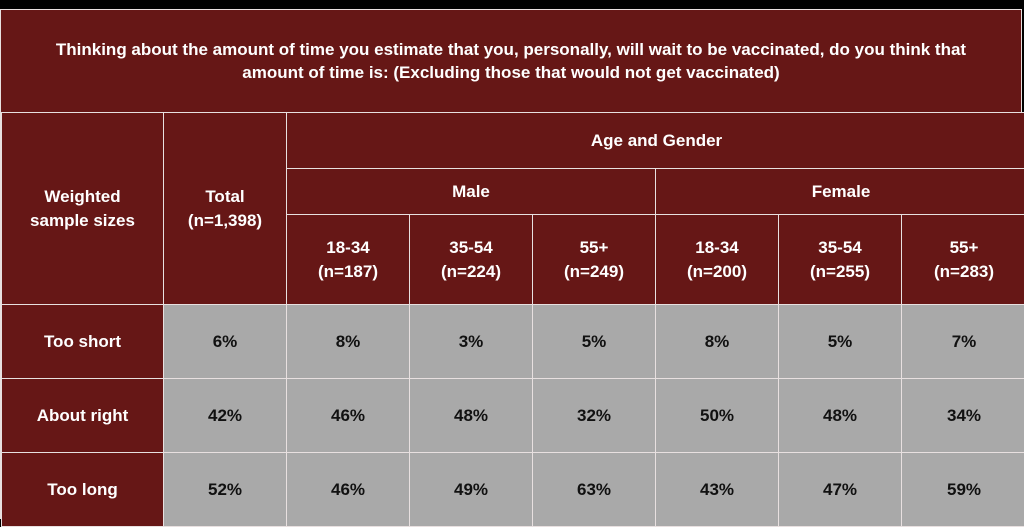 The height and width of the screenshot is (527, 1024). Describe the element at coordinates (348, 260) in the screenshot. I see `column-header-male-18-34: 18-34(n=187)` at that location.